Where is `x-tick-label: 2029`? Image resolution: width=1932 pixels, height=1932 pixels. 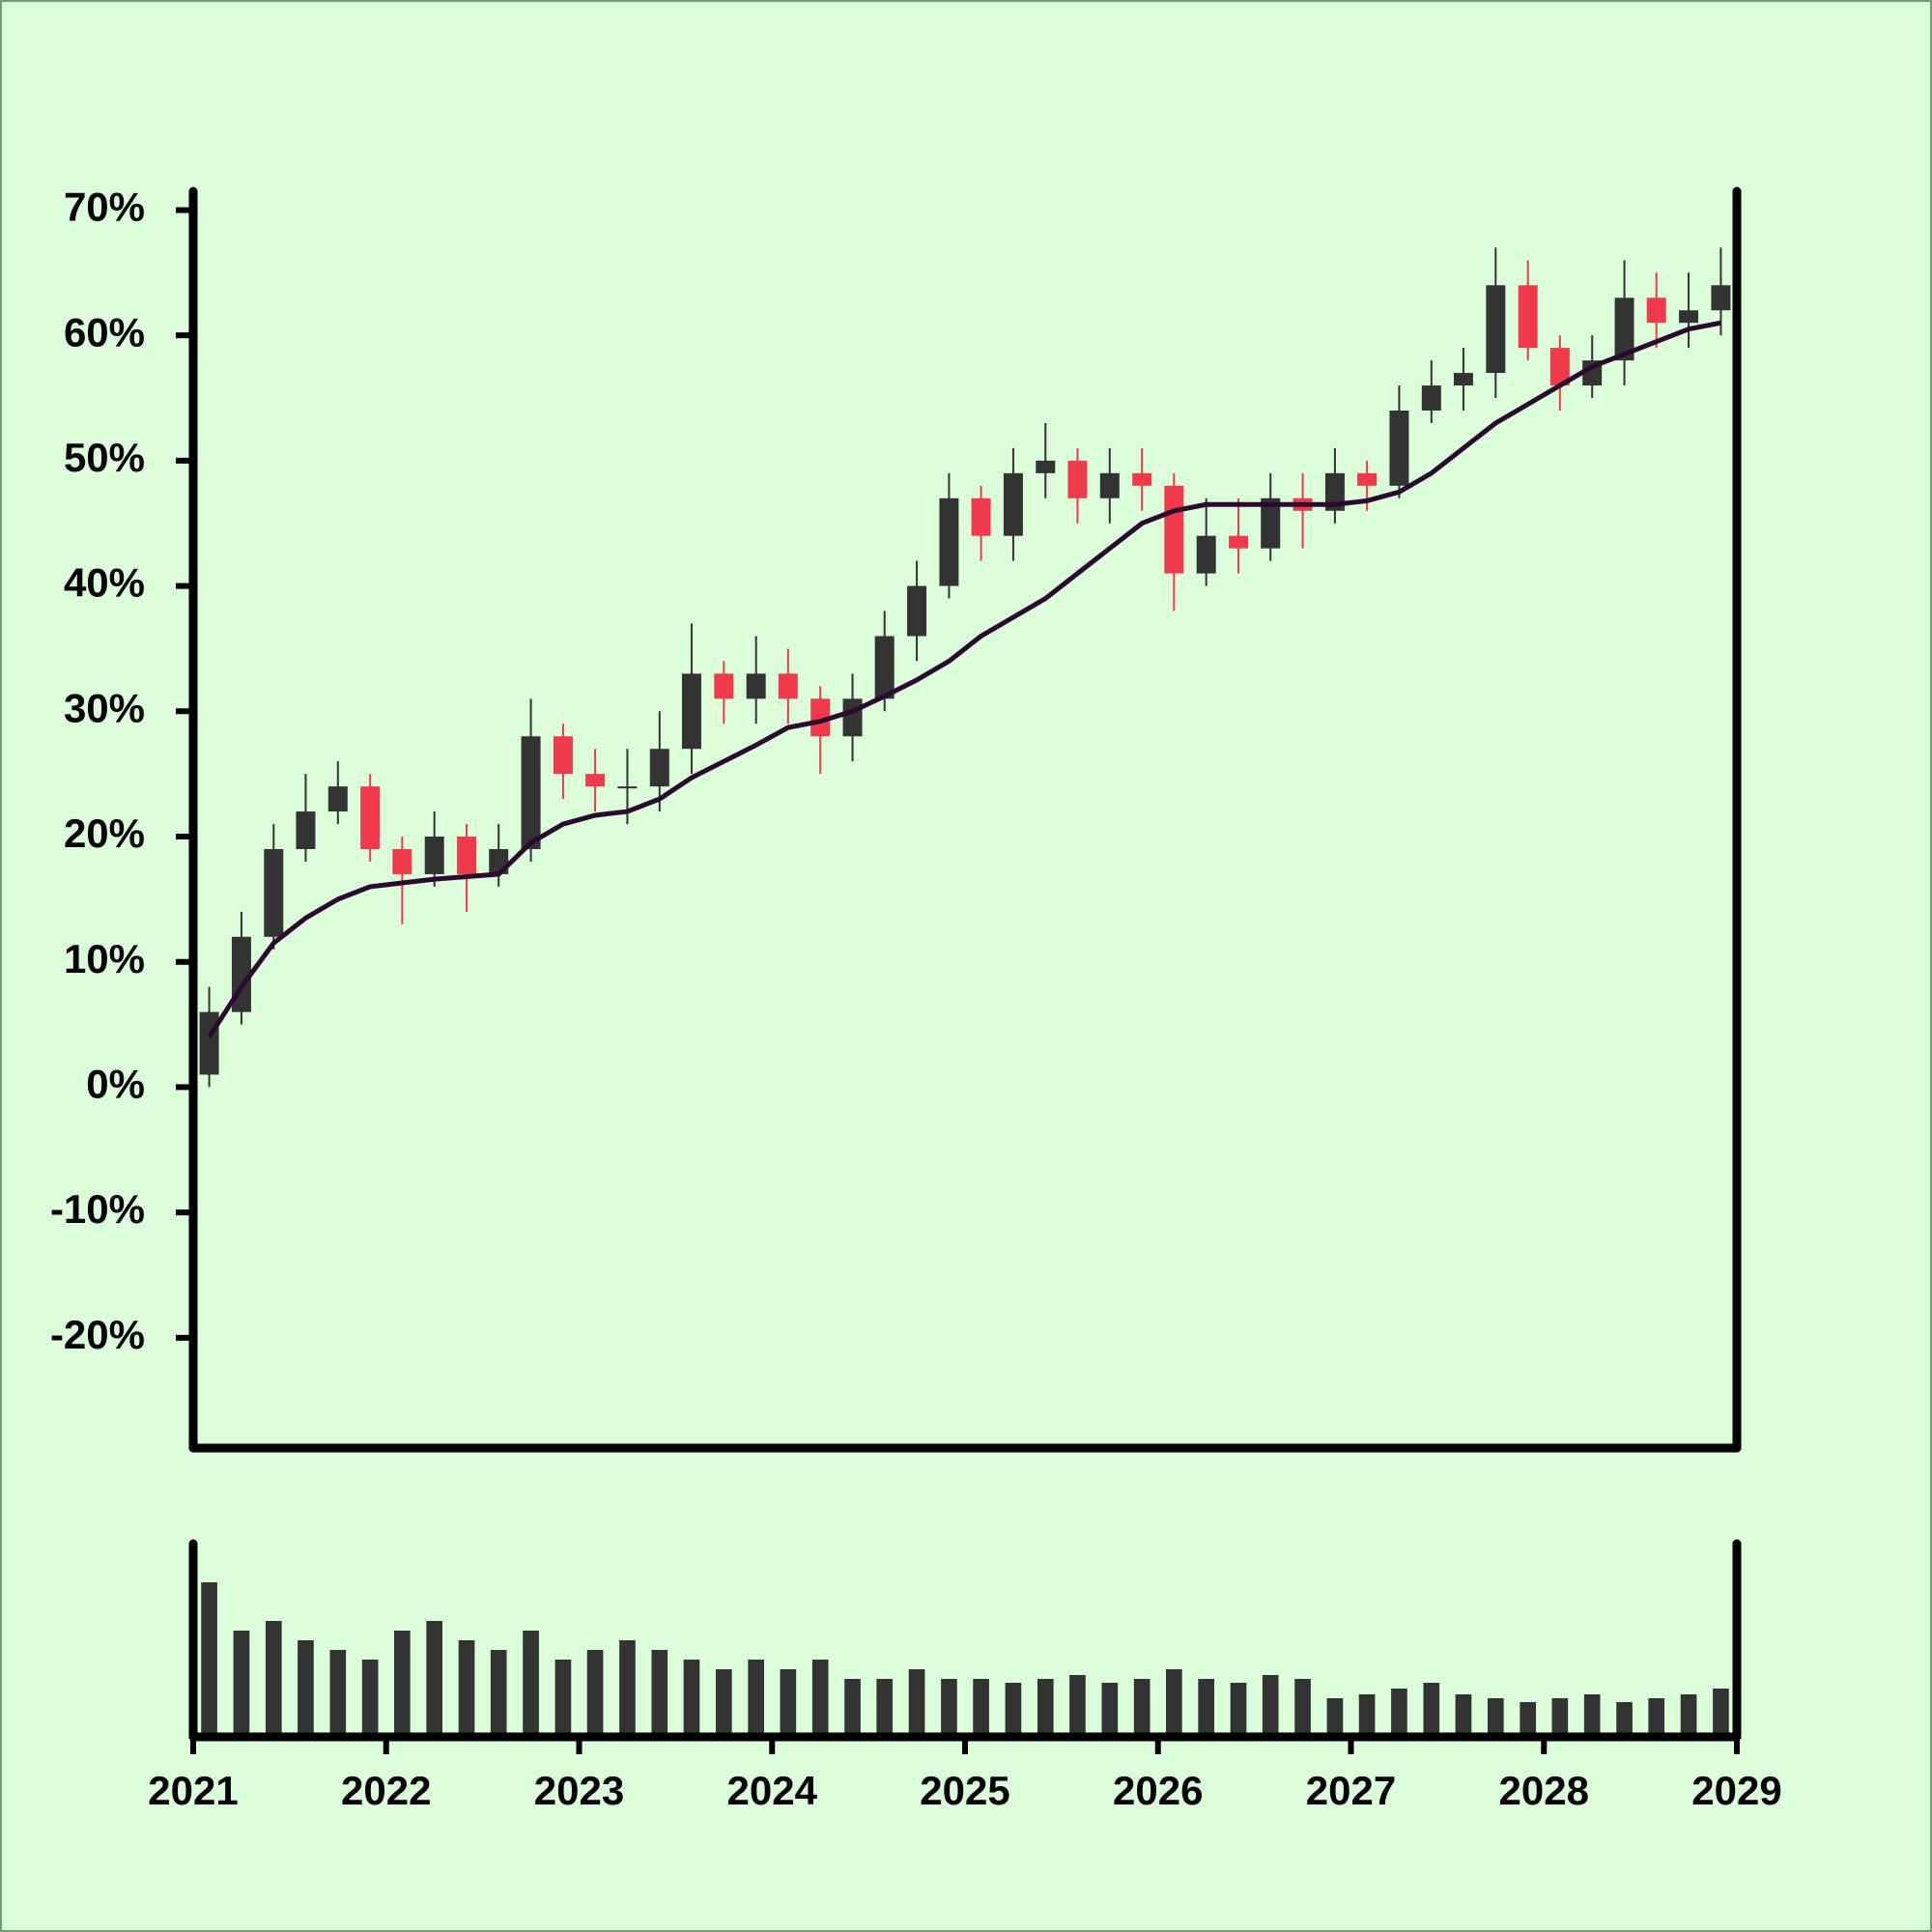
x-tick-label: 2029 is located at coordinates (1736, 1790).